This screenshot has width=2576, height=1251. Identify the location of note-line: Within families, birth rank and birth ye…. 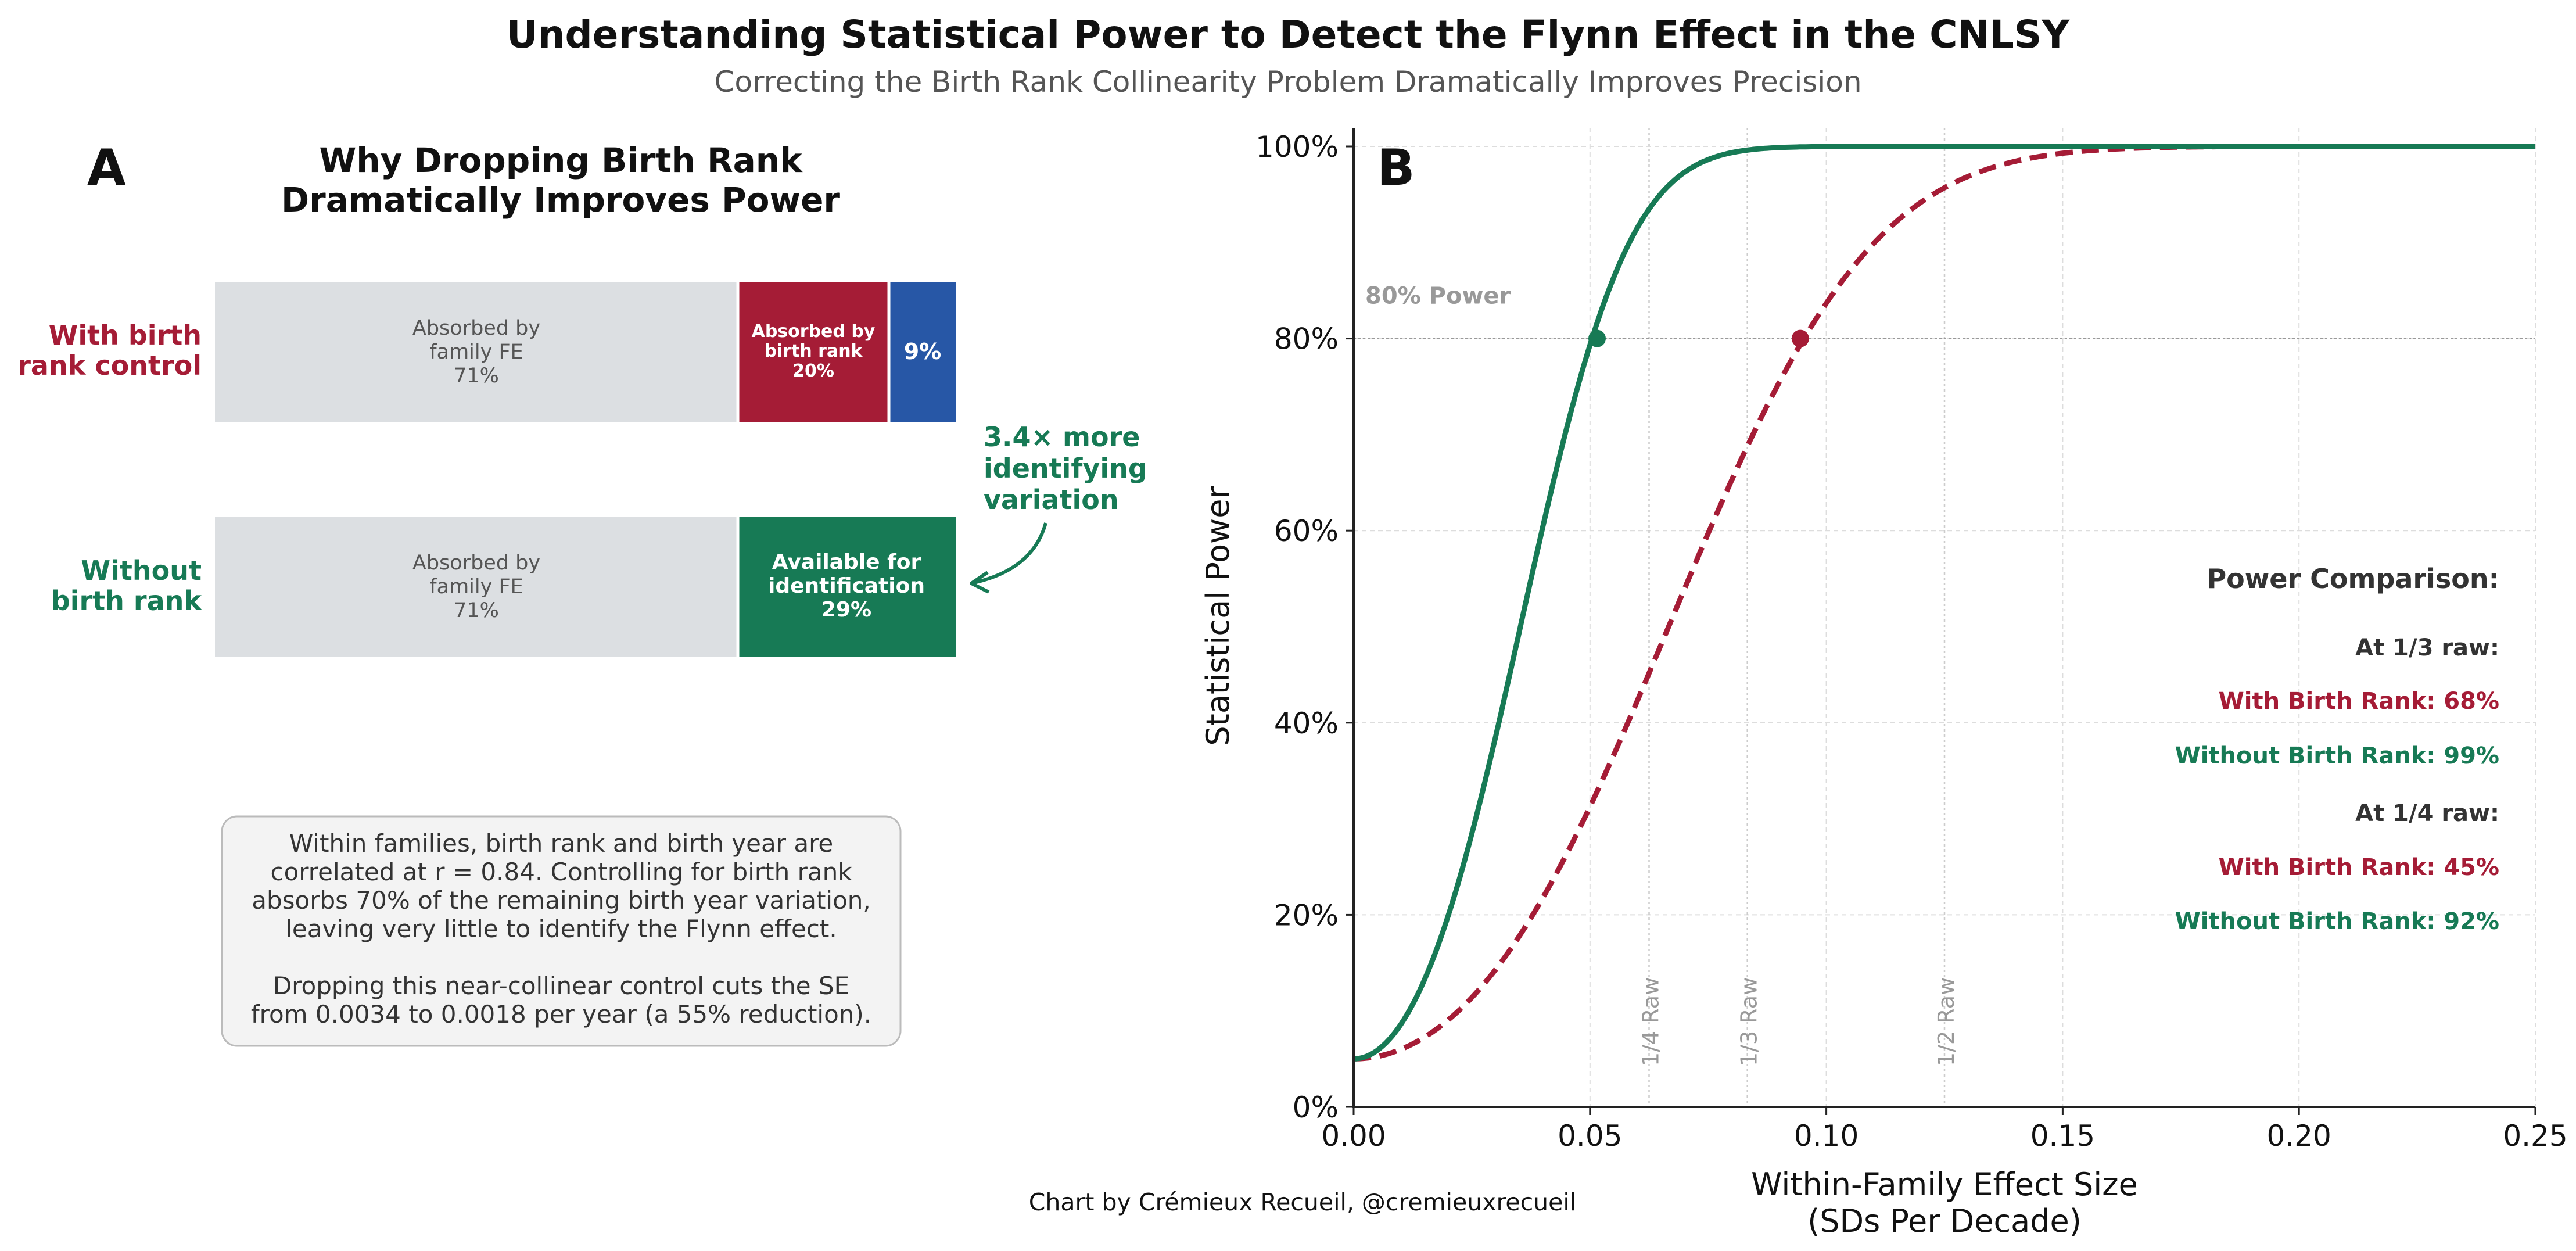
(561, 843).